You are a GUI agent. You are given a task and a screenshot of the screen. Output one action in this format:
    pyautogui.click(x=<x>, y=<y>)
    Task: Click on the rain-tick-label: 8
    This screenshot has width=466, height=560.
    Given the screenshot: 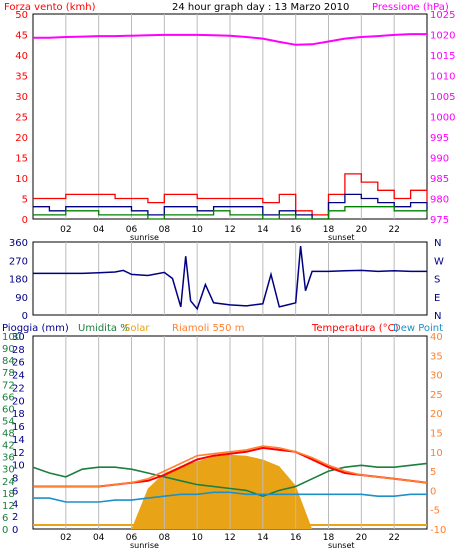 What is the action you would take?
    pyautogui.click(x=15, y=479)
    